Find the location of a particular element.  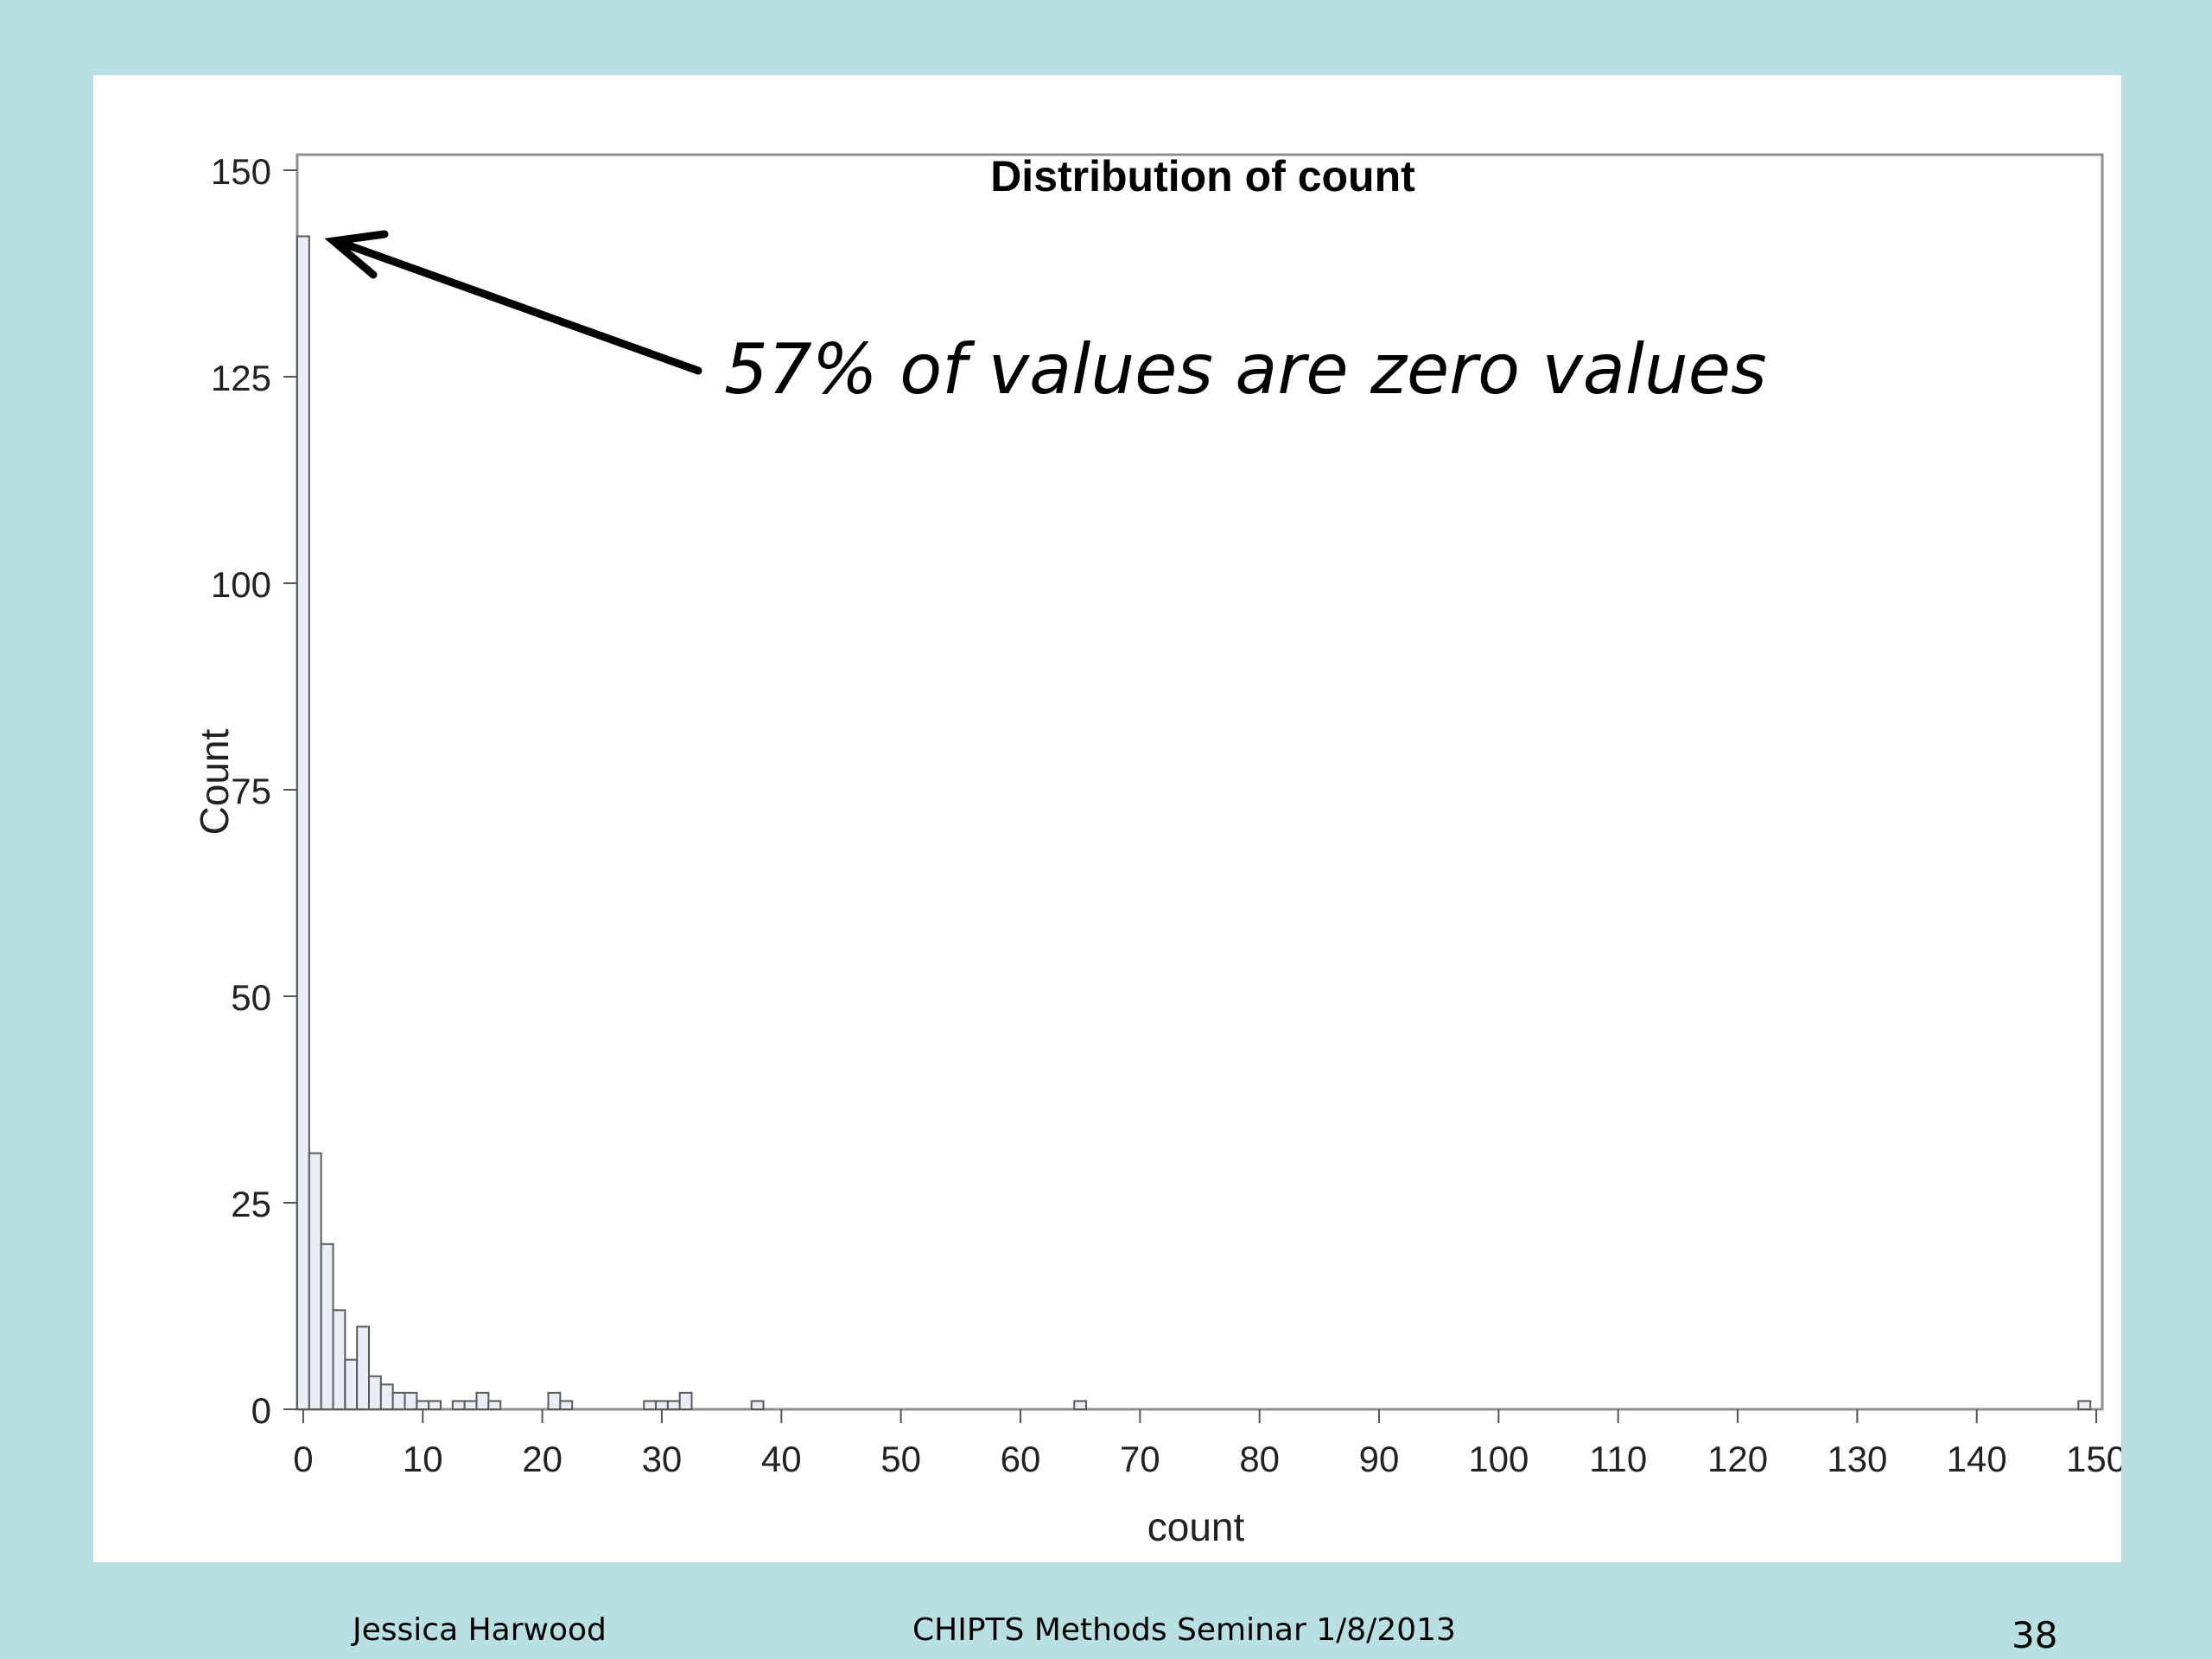

x-tick-label: 110 is located at coordinates (1618, 1459).